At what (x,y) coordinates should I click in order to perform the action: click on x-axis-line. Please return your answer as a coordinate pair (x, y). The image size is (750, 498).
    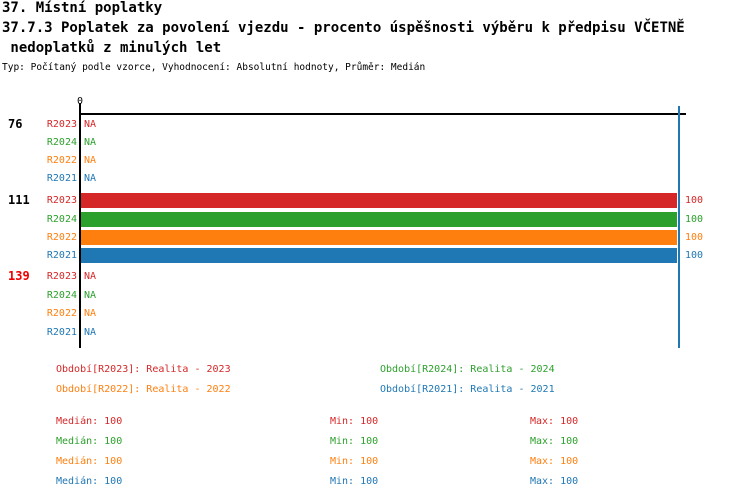
    Looking at the image, I should click on (382, 114).